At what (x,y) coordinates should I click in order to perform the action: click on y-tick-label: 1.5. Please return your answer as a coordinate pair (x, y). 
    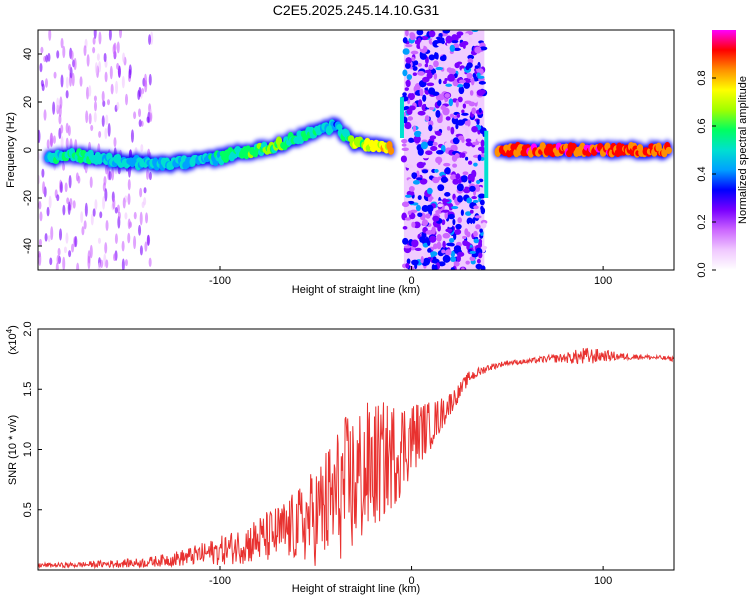
    Looking at the image, I should click on (28, 389).